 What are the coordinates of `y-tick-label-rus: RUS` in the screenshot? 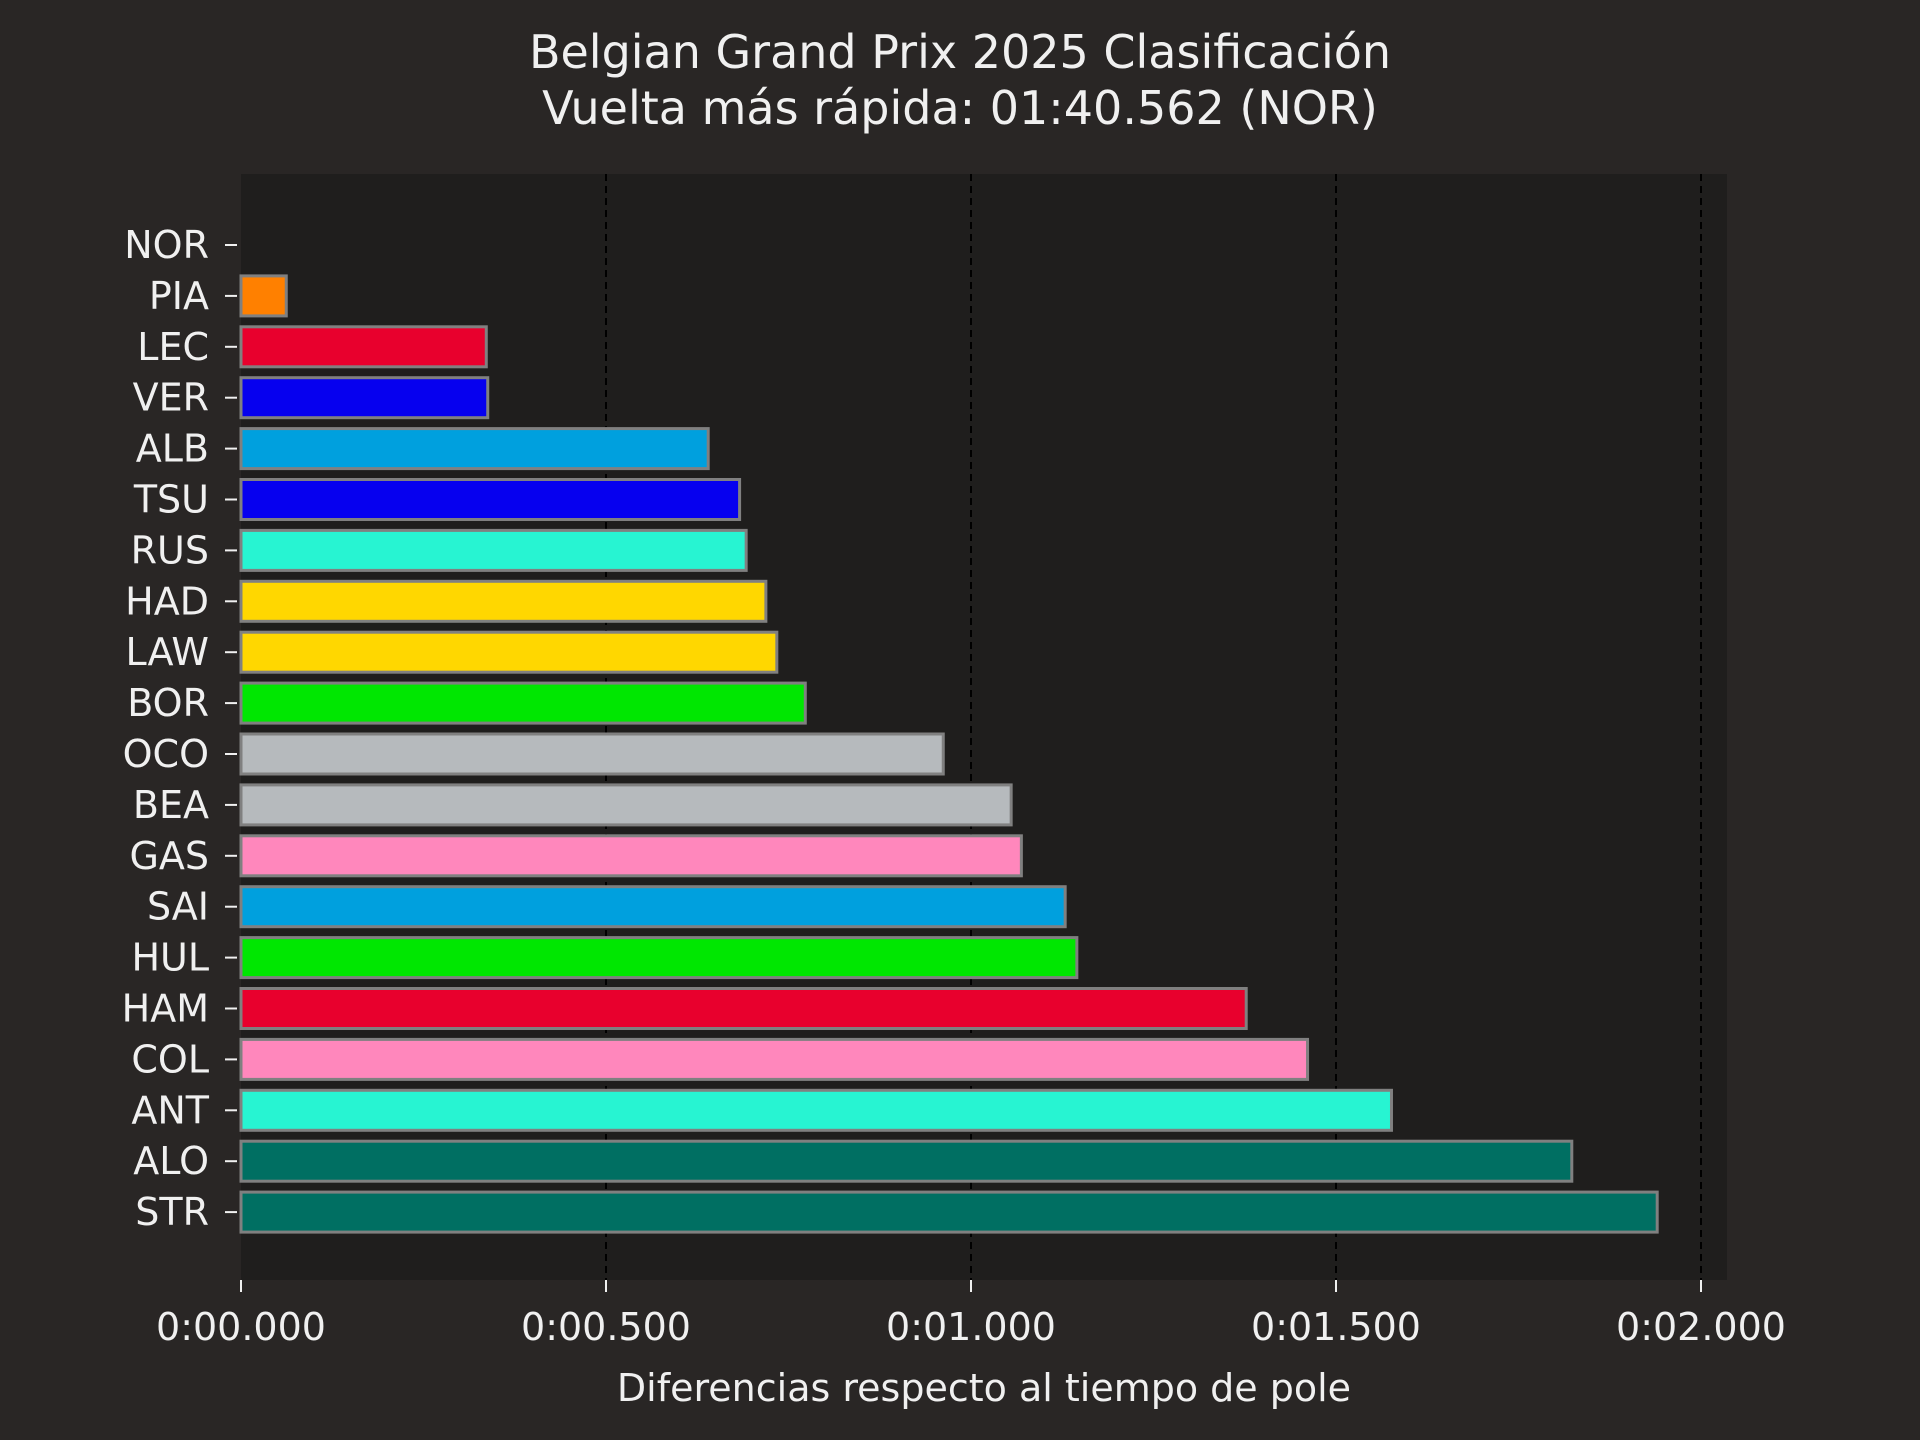 It's located at (170, 550).